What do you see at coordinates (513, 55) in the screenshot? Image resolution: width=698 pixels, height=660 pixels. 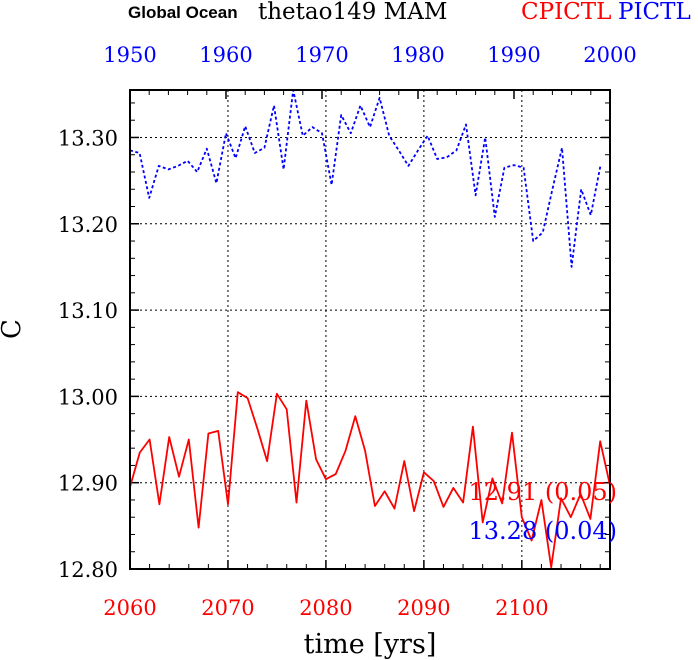 I see `x-top-tick-label-4: 1990` at bounding box center [513, 55].